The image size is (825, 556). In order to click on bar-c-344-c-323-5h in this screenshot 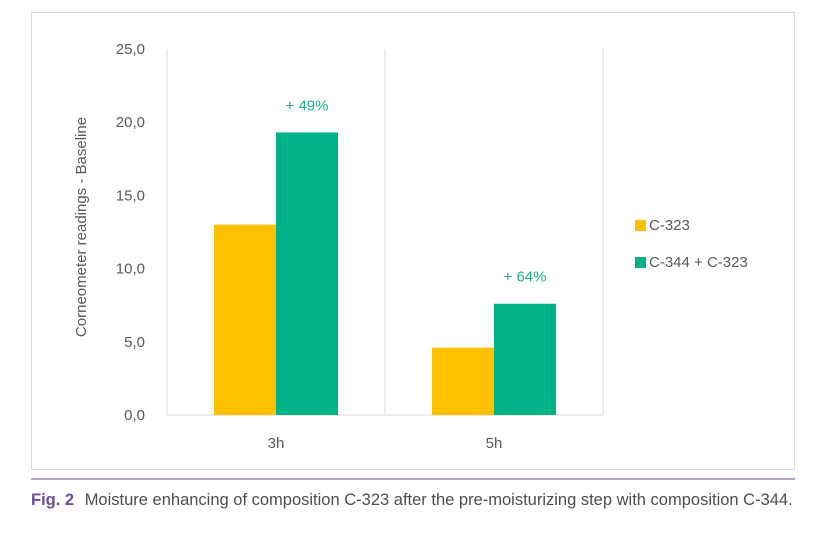, I will do `click(525, 359)`.